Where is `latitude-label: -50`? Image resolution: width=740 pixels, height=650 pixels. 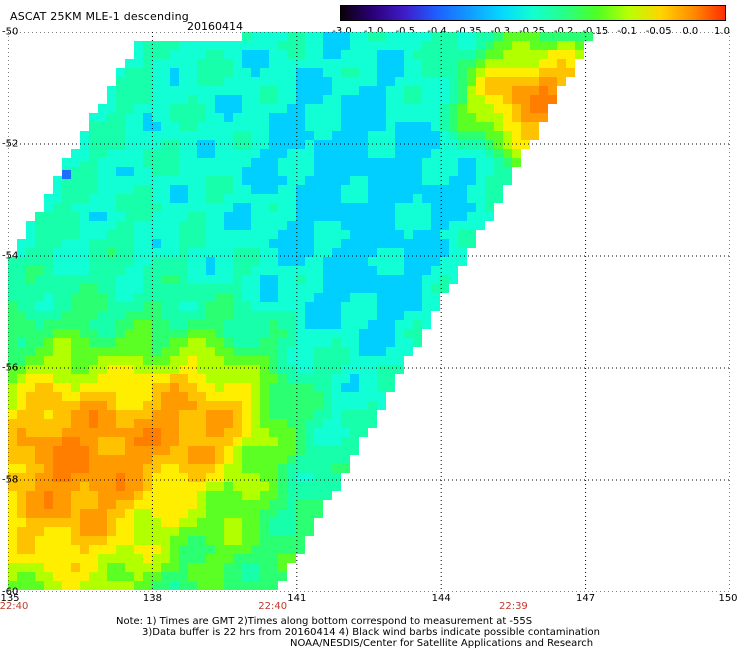
latitude-label: -50 is located at coordinates (10, 32).